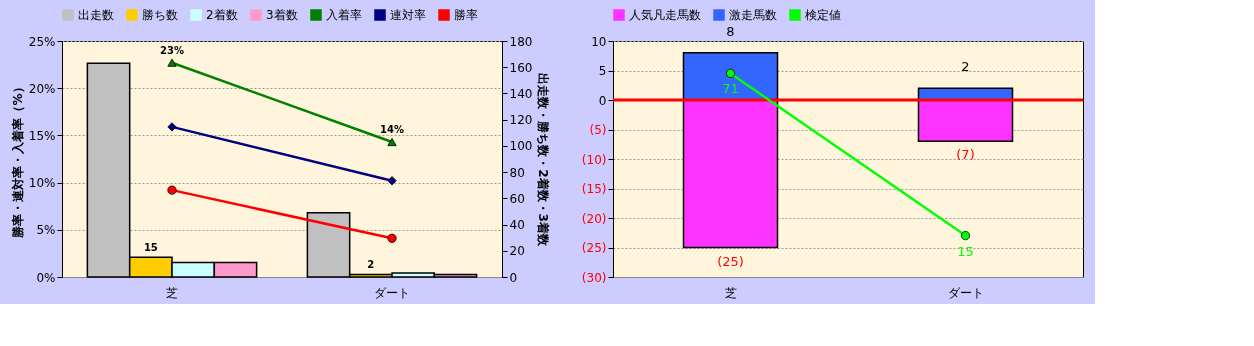 This screenshot has height=346, width=1254. Describe the element at coordinates (594, 248) in the screenshot. I see `y-tick-label: (25)` at that location.